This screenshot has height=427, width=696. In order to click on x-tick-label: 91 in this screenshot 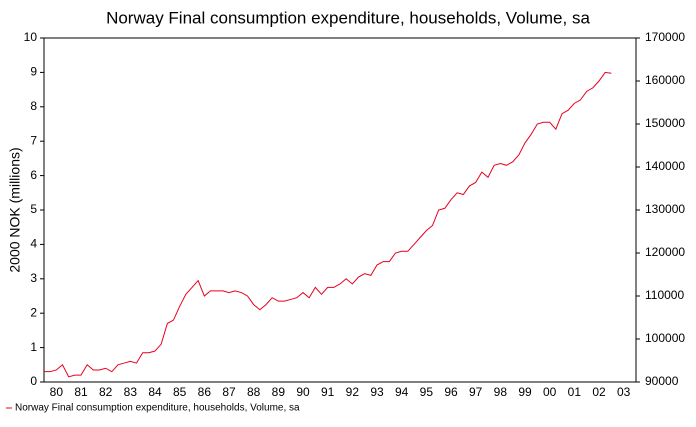, I will do `click(328, 392)`.